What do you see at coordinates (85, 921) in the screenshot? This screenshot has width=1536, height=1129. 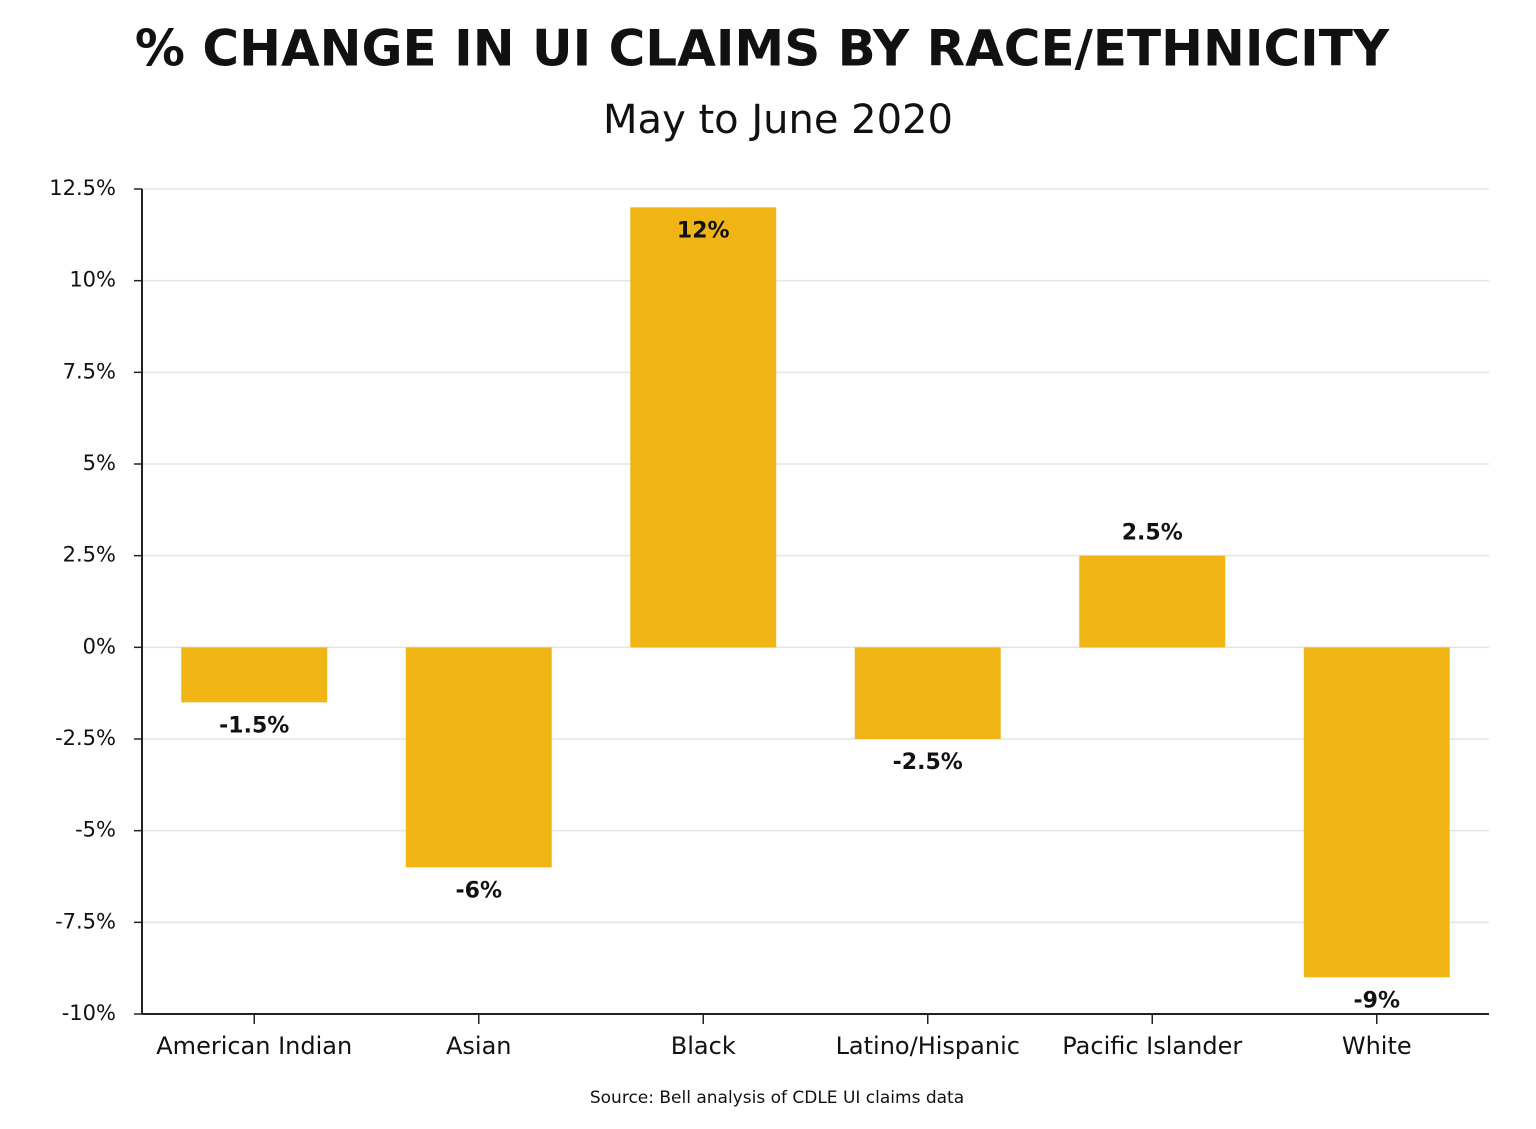 I see `y-tick-label: -7.5%` at bounding box center [85, 921].